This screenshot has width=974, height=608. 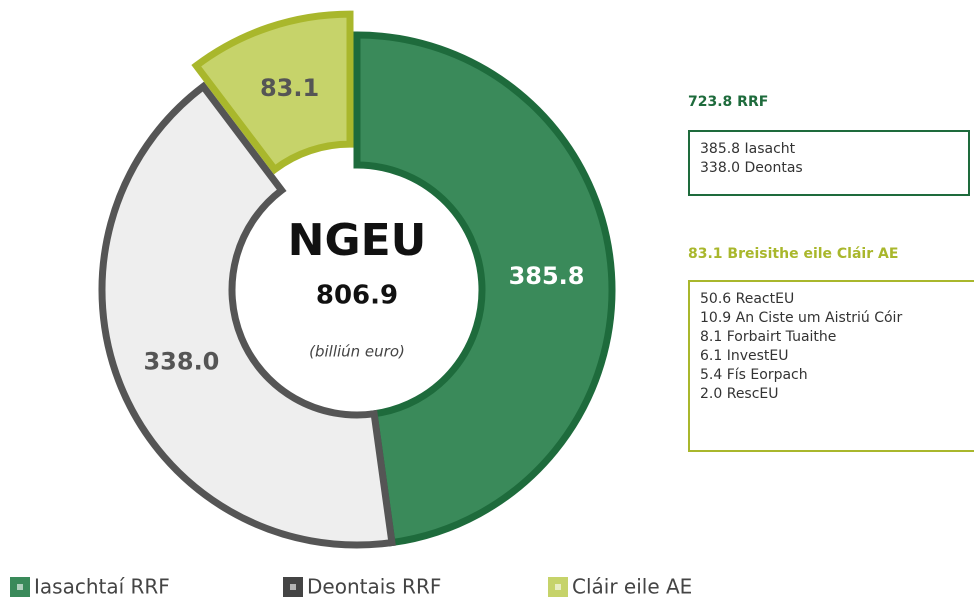 What do you see at coordinates (181, 362) in the screenshot?
I see `value-label: 338.0` at bounding box center [181, 362].